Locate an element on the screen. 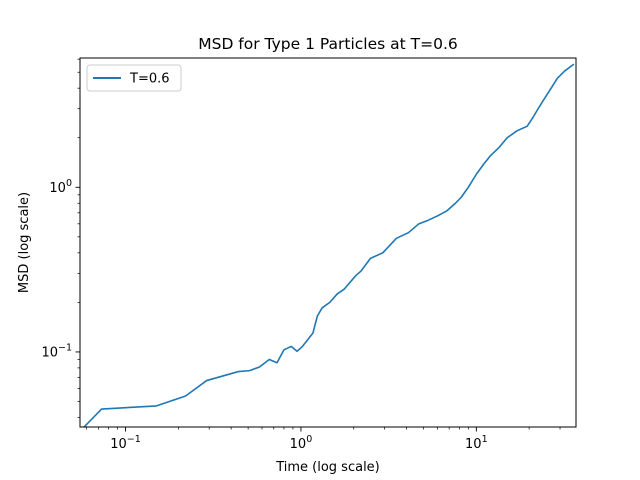 This screenshot has height=480, width=640. chart-title: MSD for Type 1 Particles at T=0.6 is located at coordinates (328, 44).